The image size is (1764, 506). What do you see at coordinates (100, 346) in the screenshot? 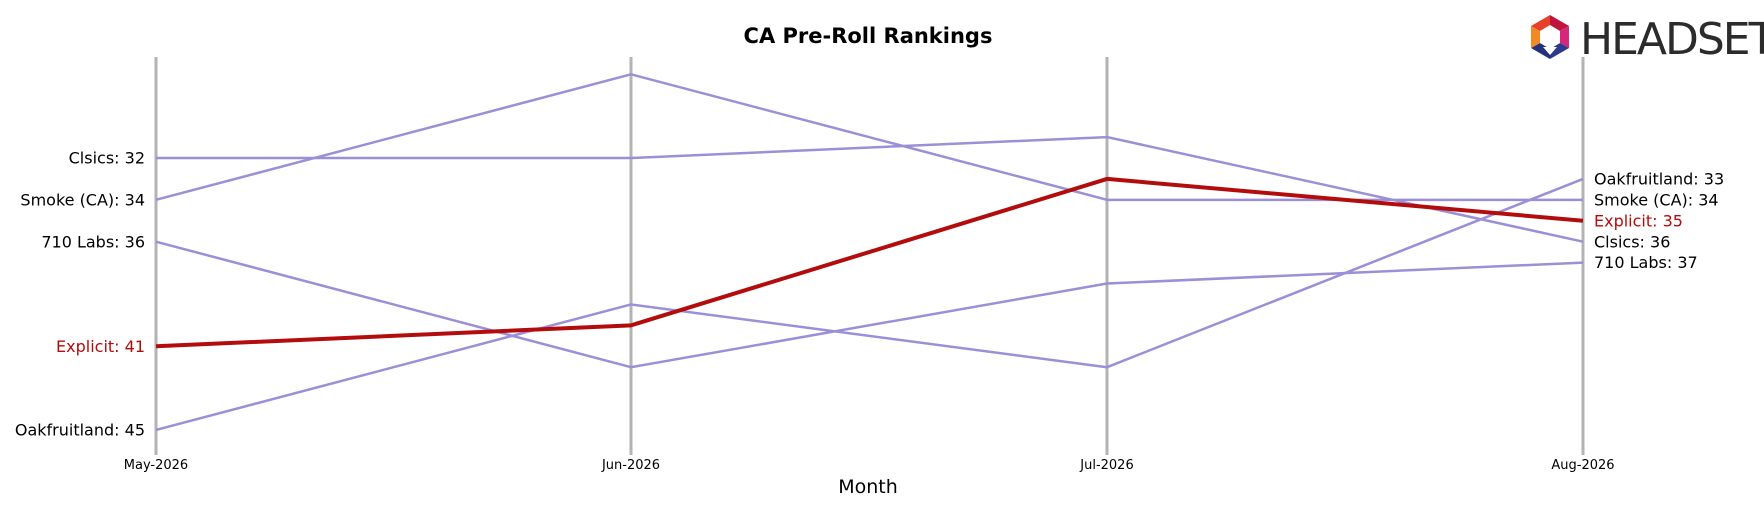
I see `start-label: Explicit: 41` at bounding box center [100, 346].